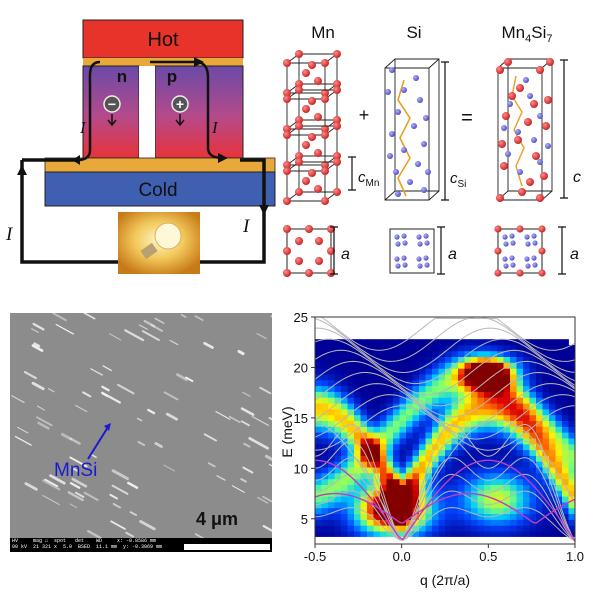 Image resolution: width=600 pixels, height=600 pixels. What do you see at coordinates (98, 443) in the screenshot?
I see `mnsi-pointer-icon` at bounding box center [98, 443].